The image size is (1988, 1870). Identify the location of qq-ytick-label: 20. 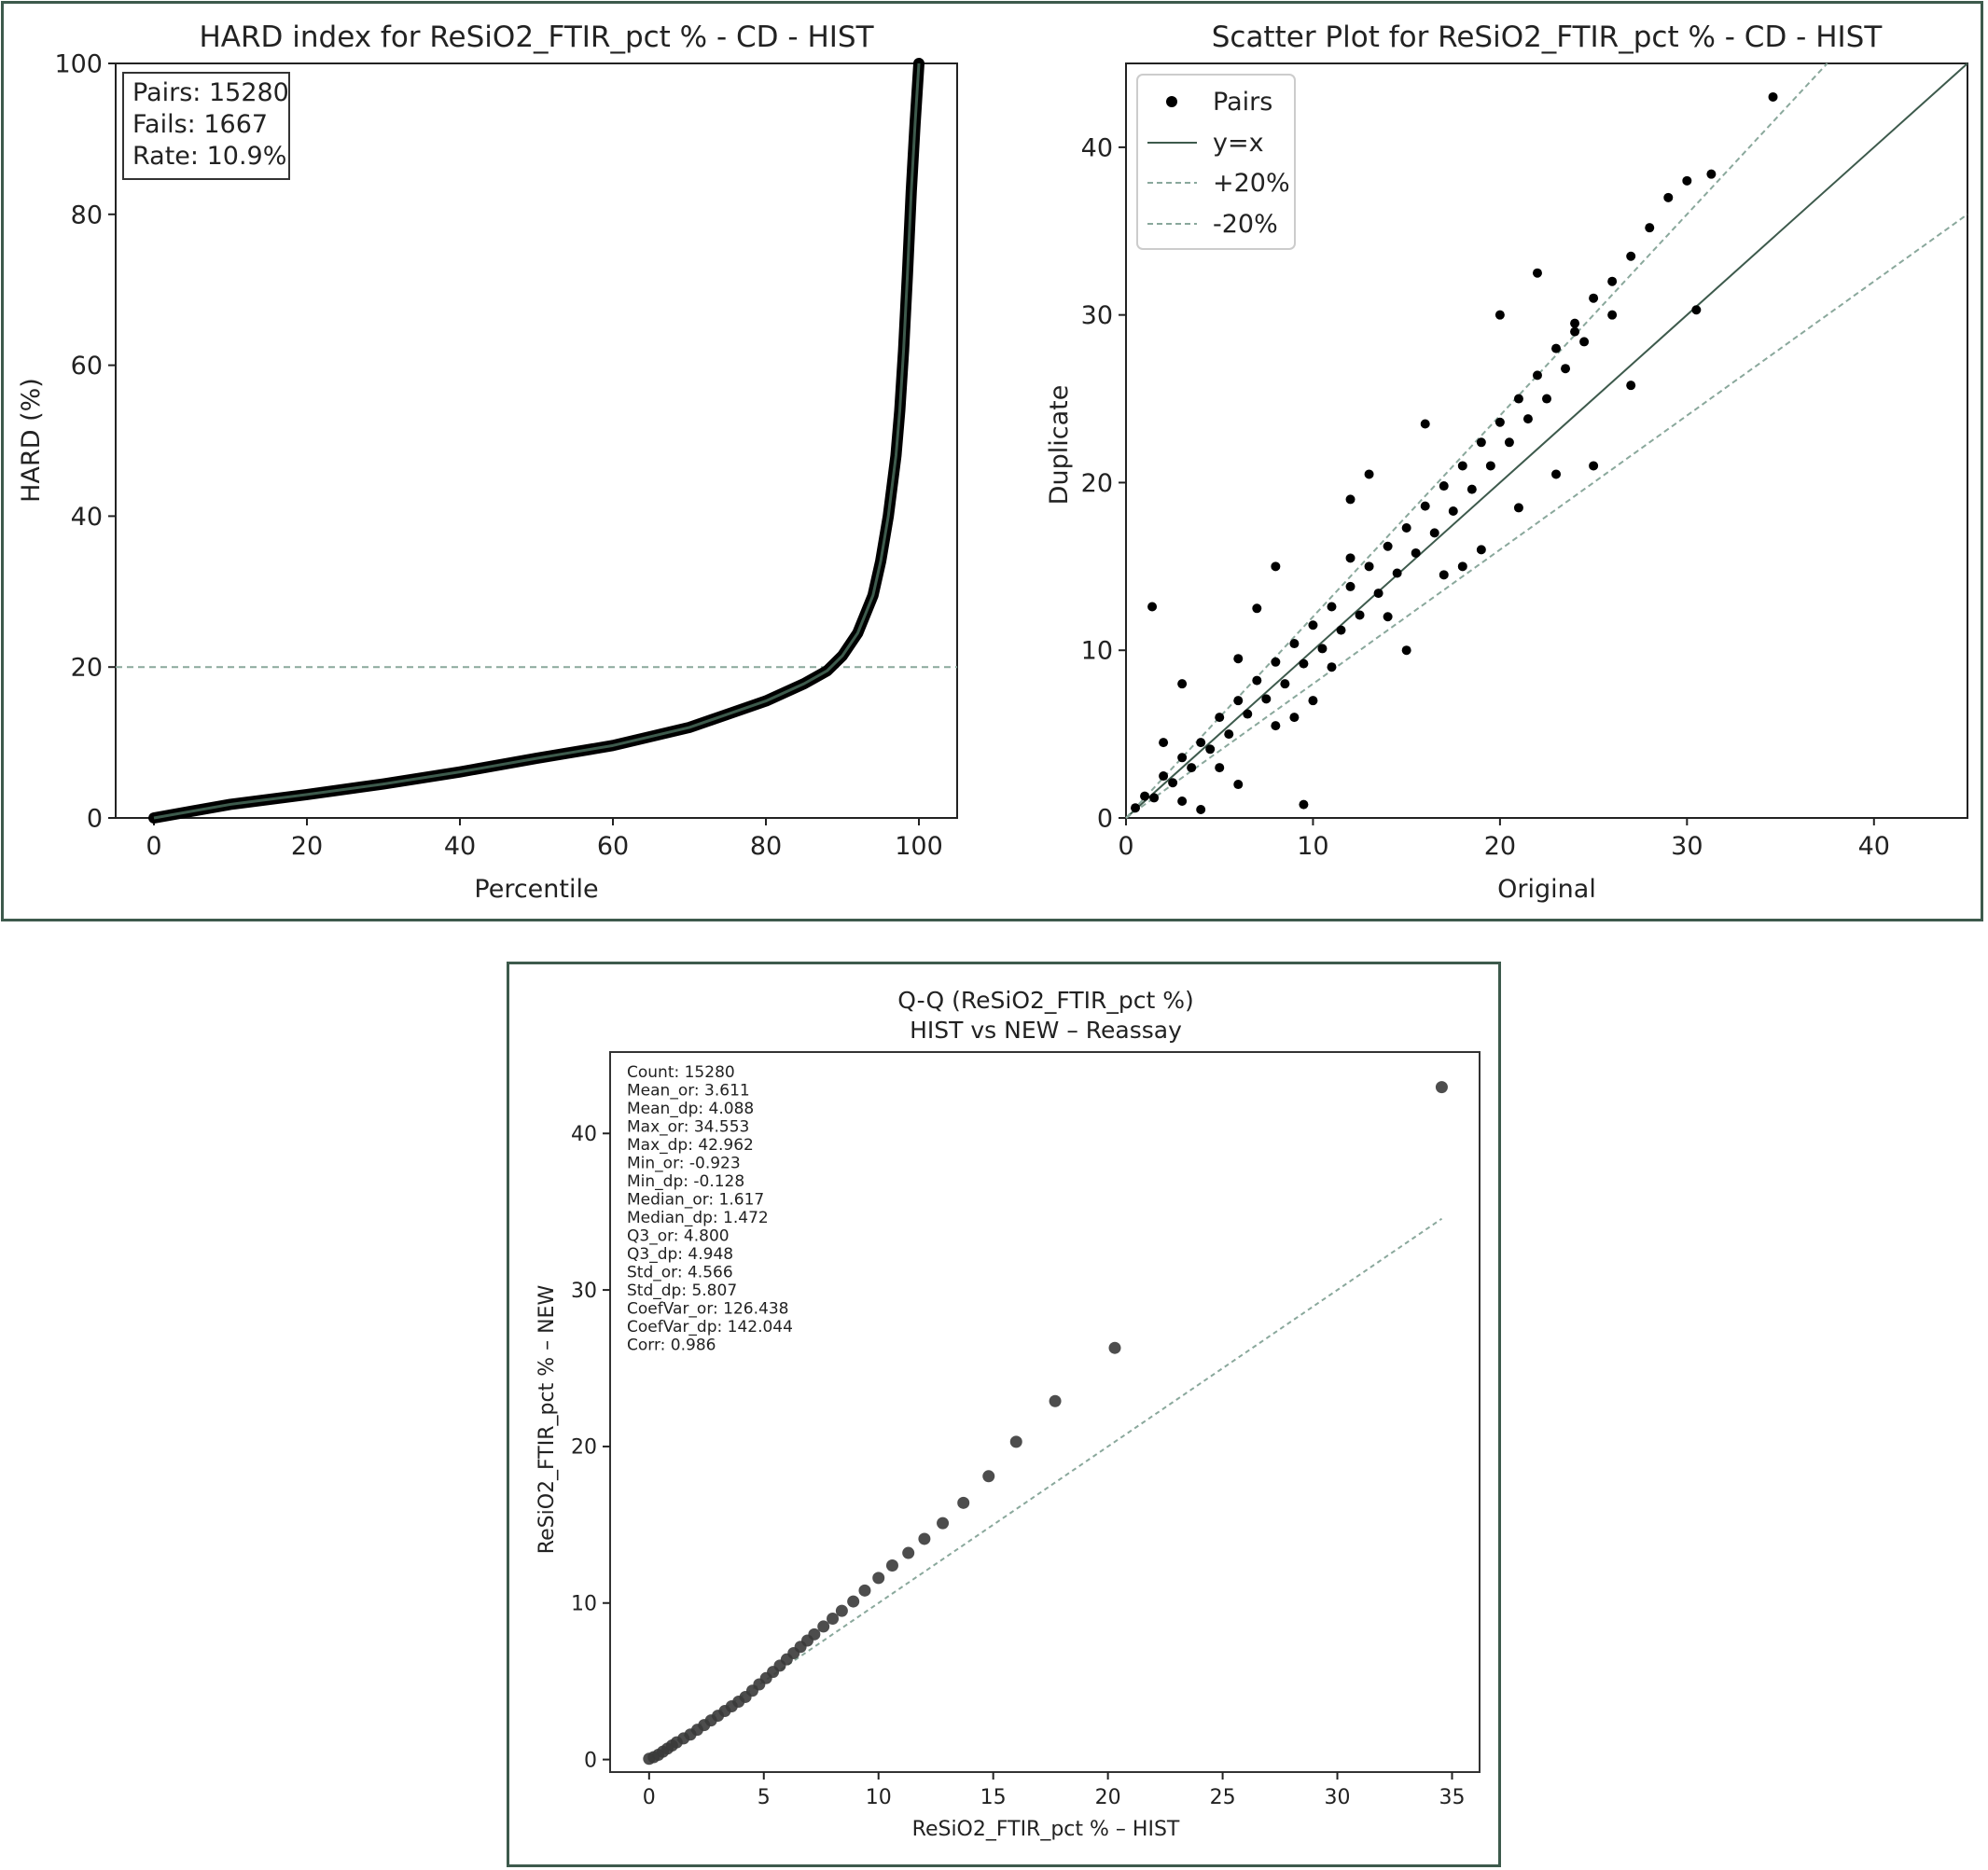
(584, 1448).